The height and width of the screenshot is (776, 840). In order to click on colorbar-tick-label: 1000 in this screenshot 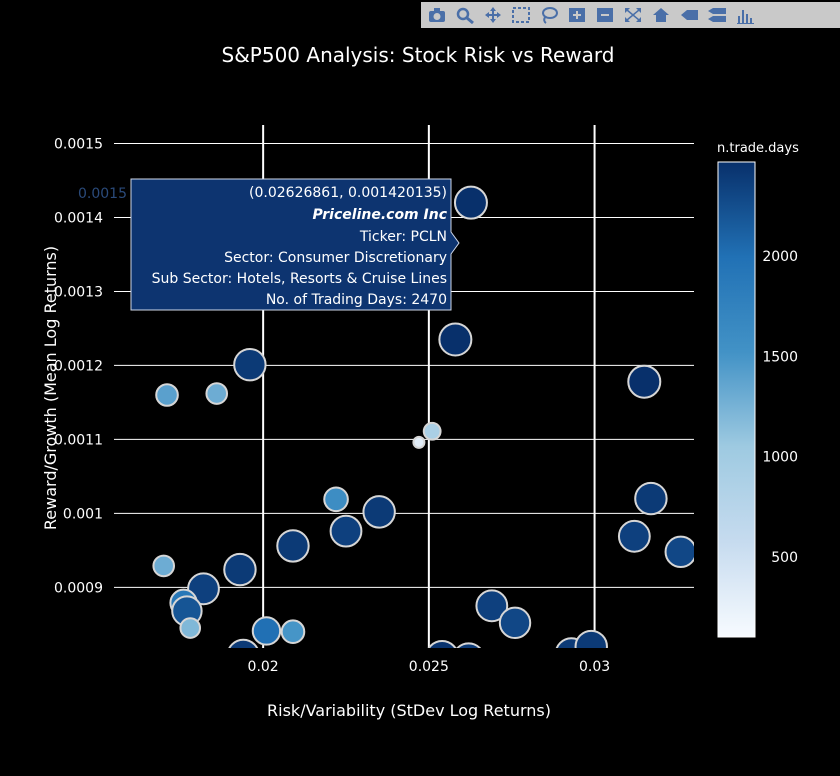, I will do `click(780, 458)`.